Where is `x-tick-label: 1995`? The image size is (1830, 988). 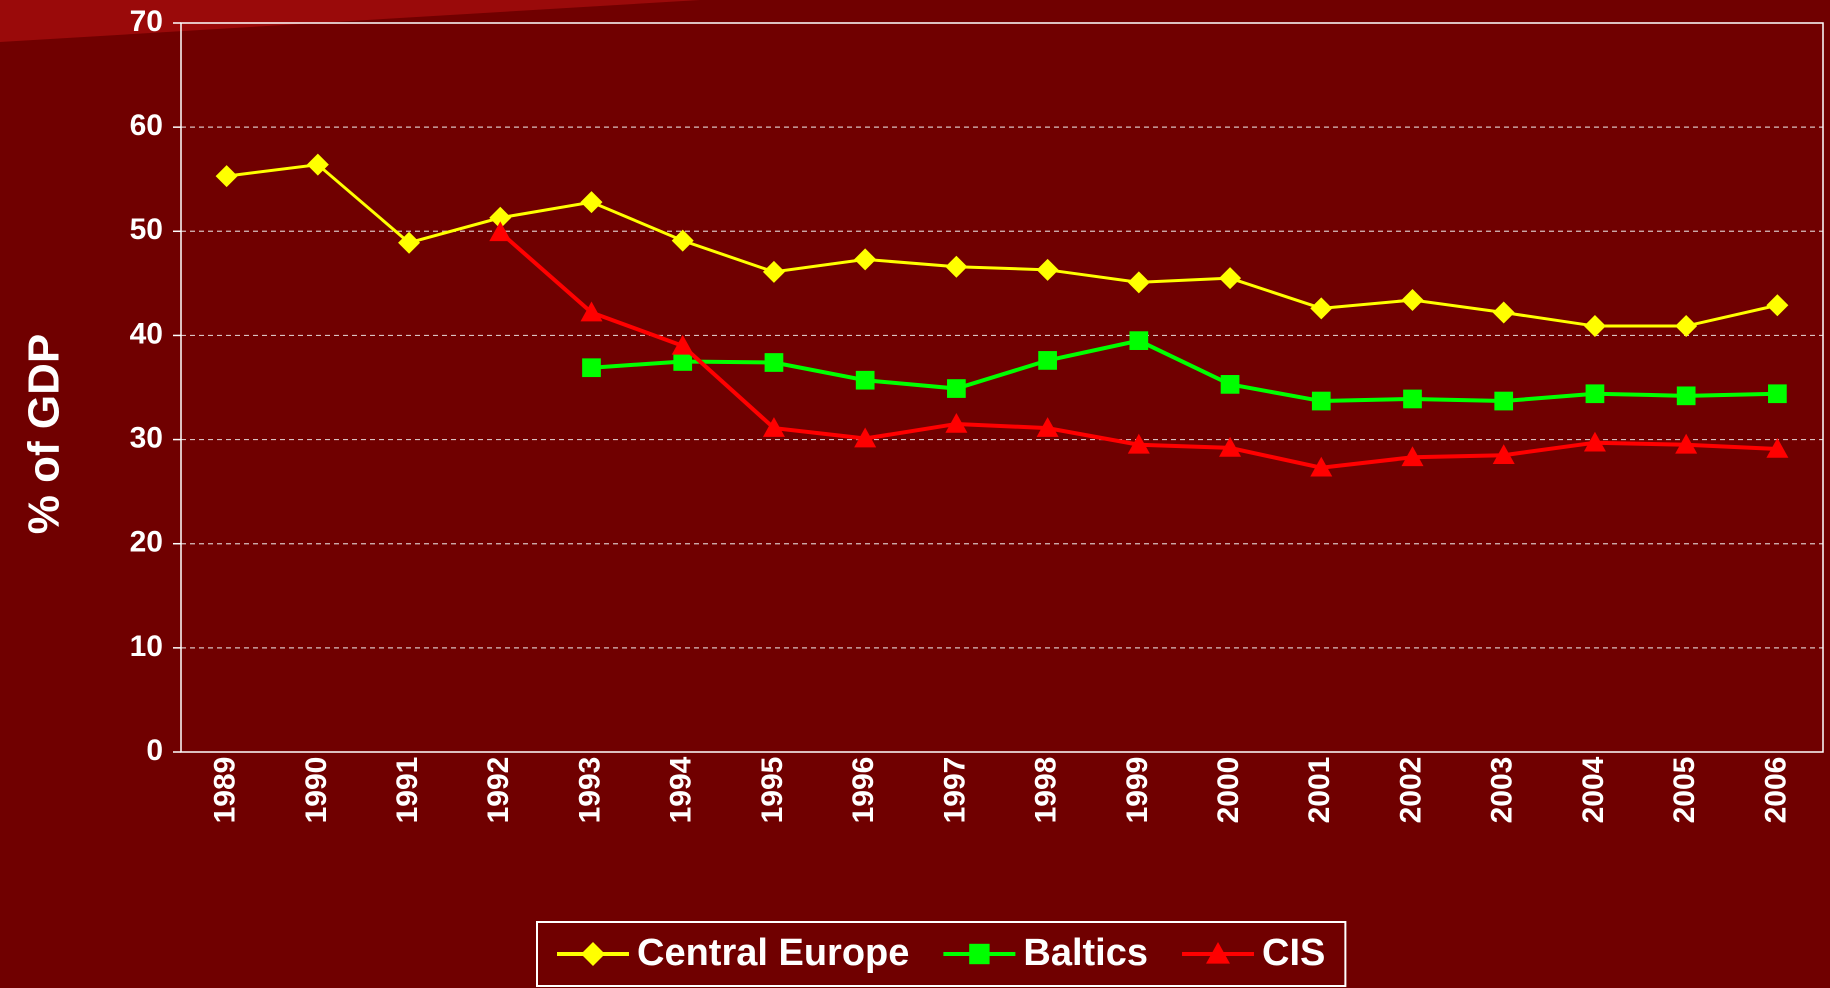 x-tick-label: 1995 is located at coordinates (772, 790).